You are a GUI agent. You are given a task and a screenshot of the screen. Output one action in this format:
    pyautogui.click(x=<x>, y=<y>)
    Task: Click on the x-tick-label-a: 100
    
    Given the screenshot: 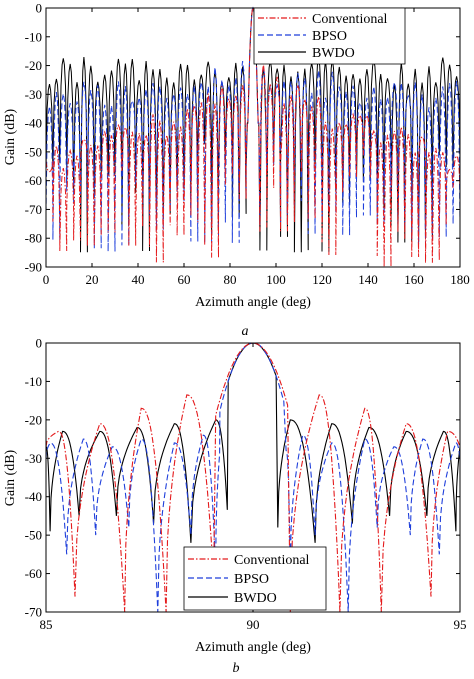 What is the action you would take?
    pyautogui.click(x=276, y=279)
    